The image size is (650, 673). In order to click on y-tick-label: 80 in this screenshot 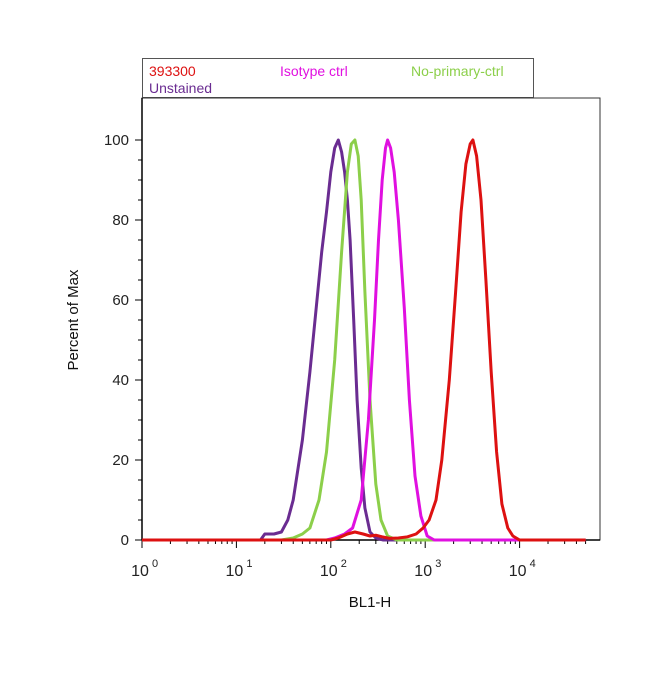, I will do `click(120, 220)`.